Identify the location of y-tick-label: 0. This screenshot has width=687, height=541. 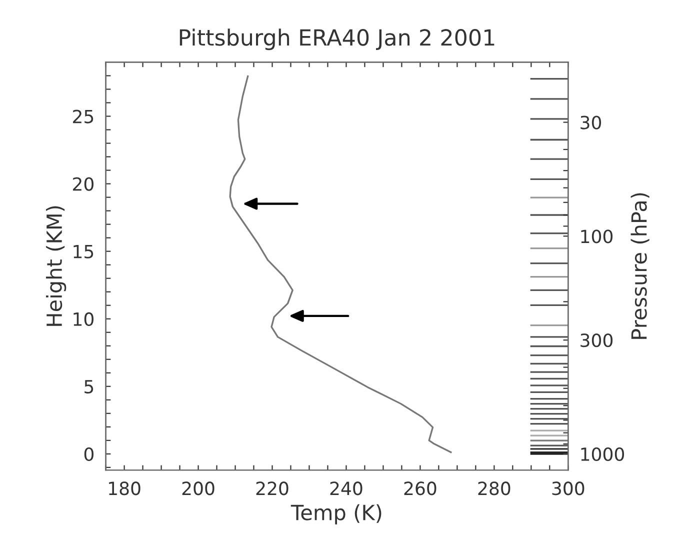
(89, 454).